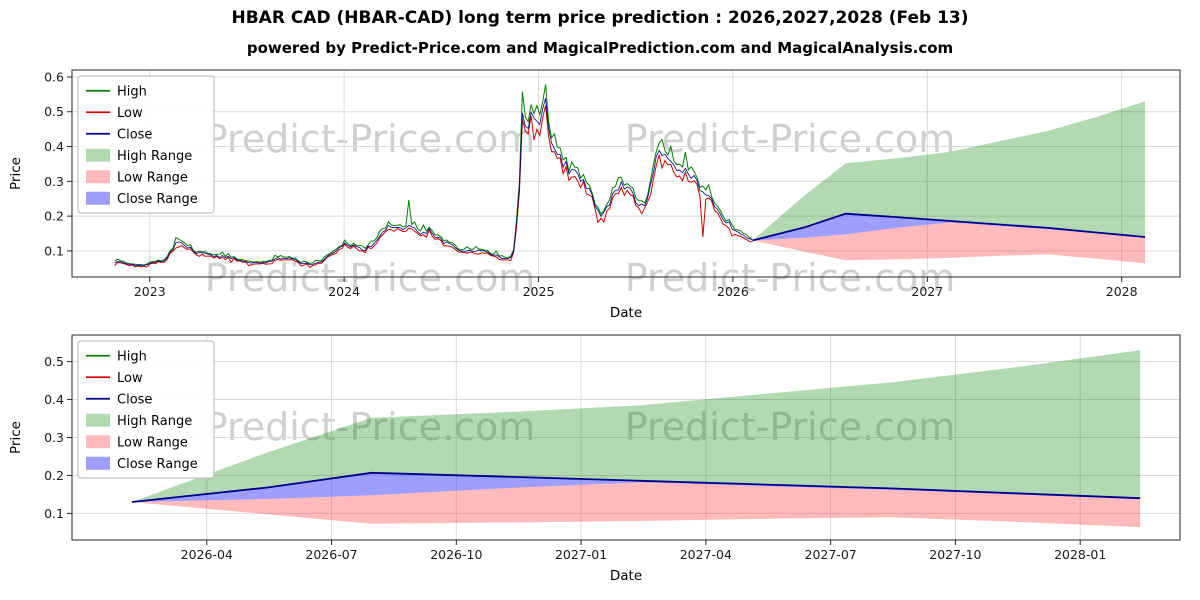 The image size is (1200, 600). Describe the element at coordinates (54, 76) in the screenshot. I see `y-tick-label: 0.6` at that location.